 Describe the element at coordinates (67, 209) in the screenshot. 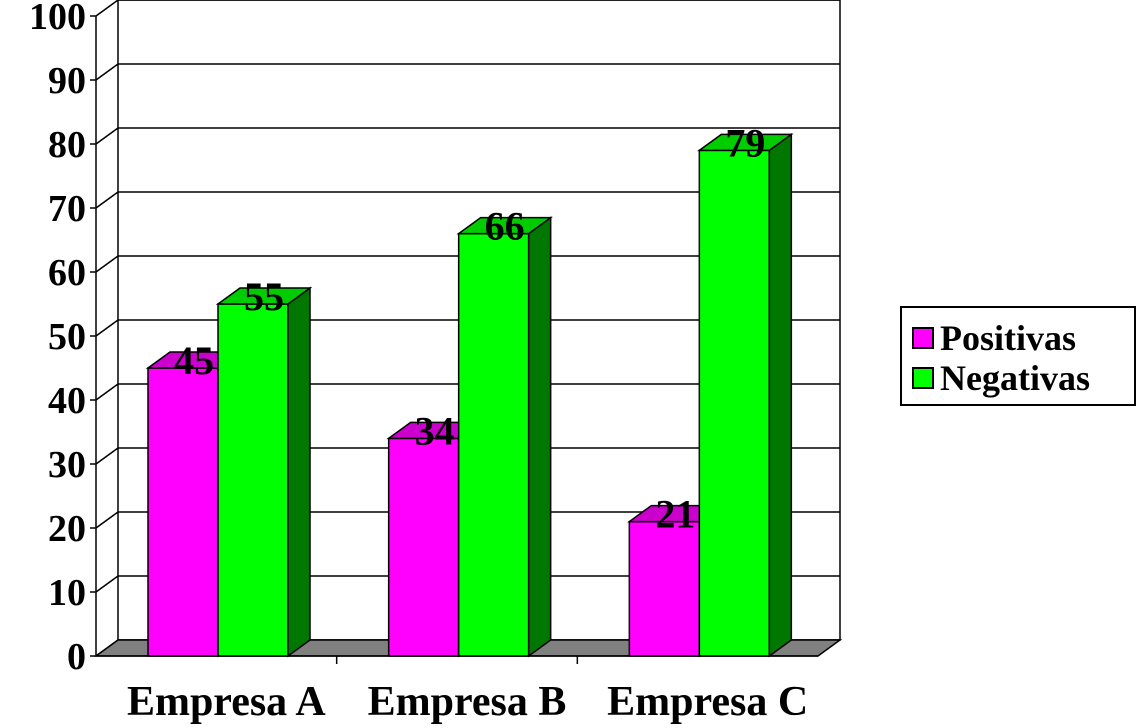

I see `y-tick-label: 70` at that location.